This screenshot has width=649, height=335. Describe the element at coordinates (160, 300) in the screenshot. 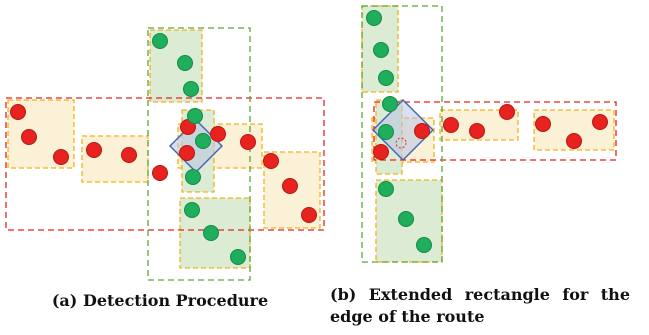

I see `caption-detection-procedure: (a) Detection Procedure` at that location.